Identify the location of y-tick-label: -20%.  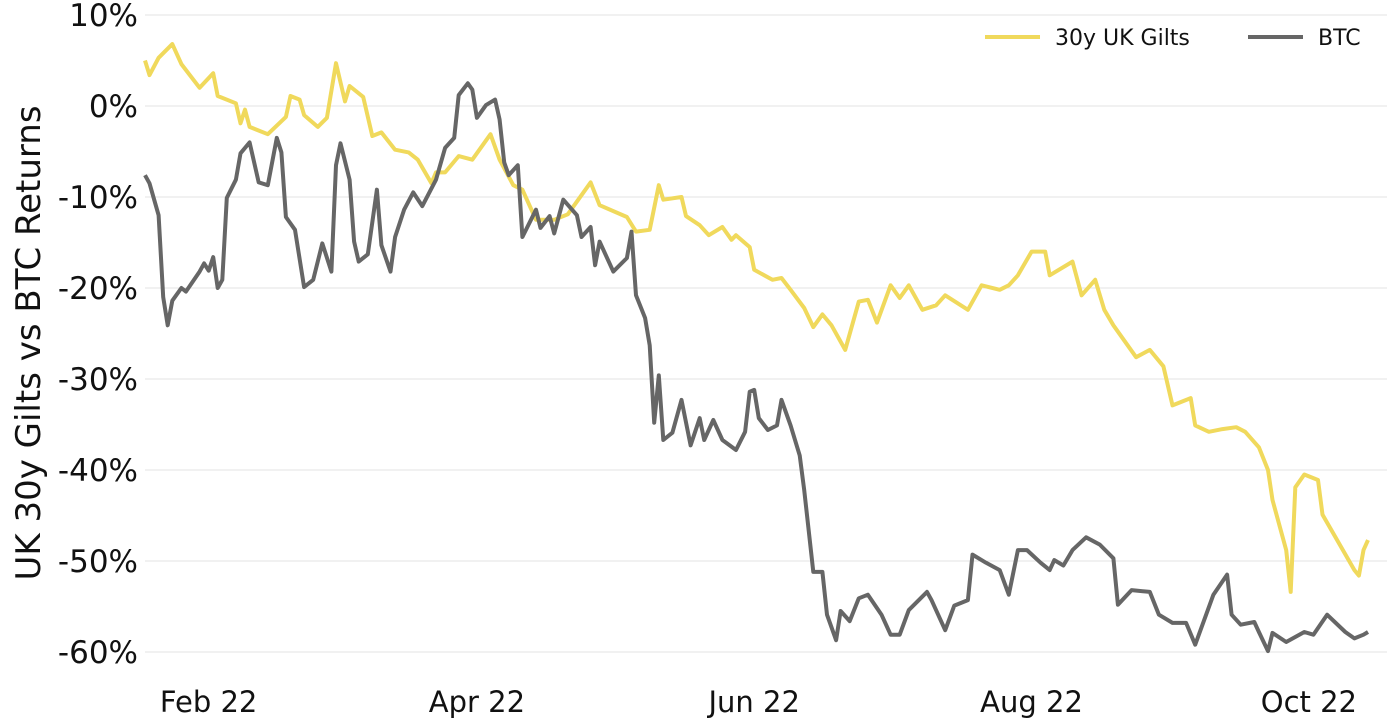
(98, 289).